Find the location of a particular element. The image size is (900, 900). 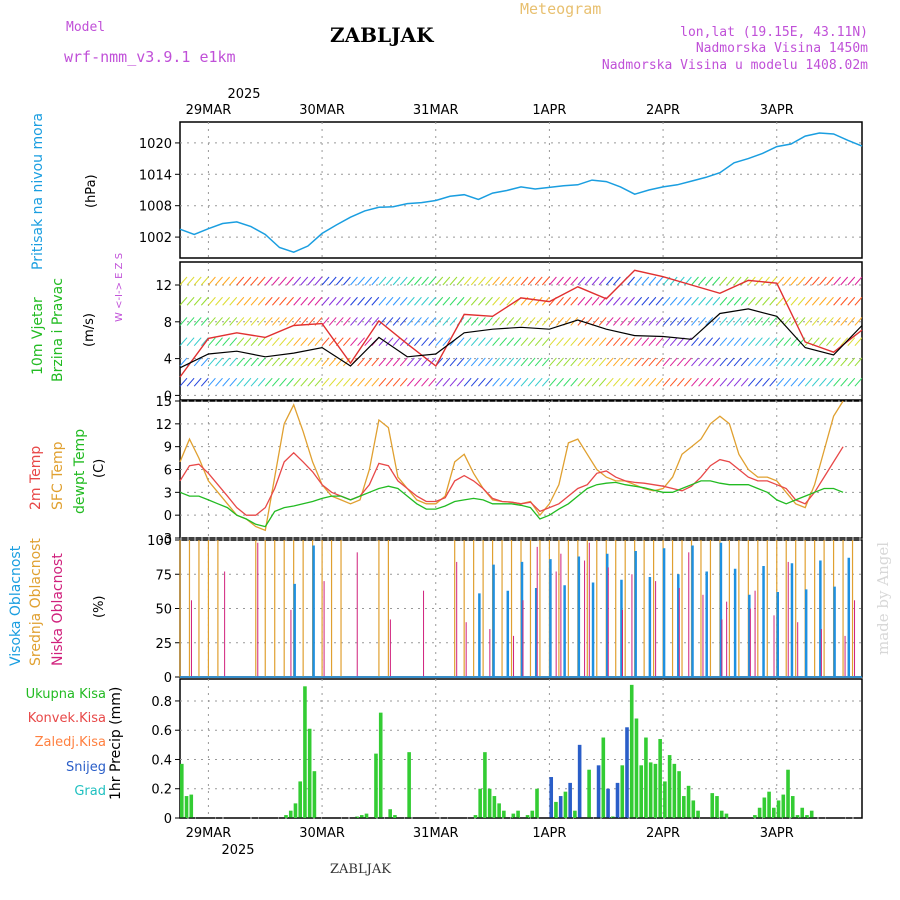

cloud-ytick-label: 75 is located at coordinates (163, 575).